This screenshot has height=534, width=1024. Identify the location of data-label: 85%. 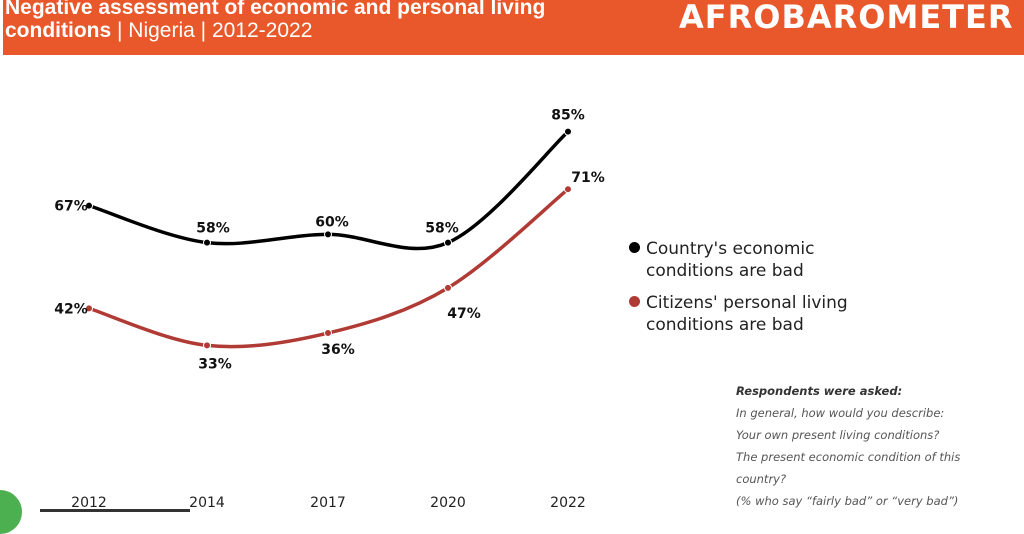
(568, 116).